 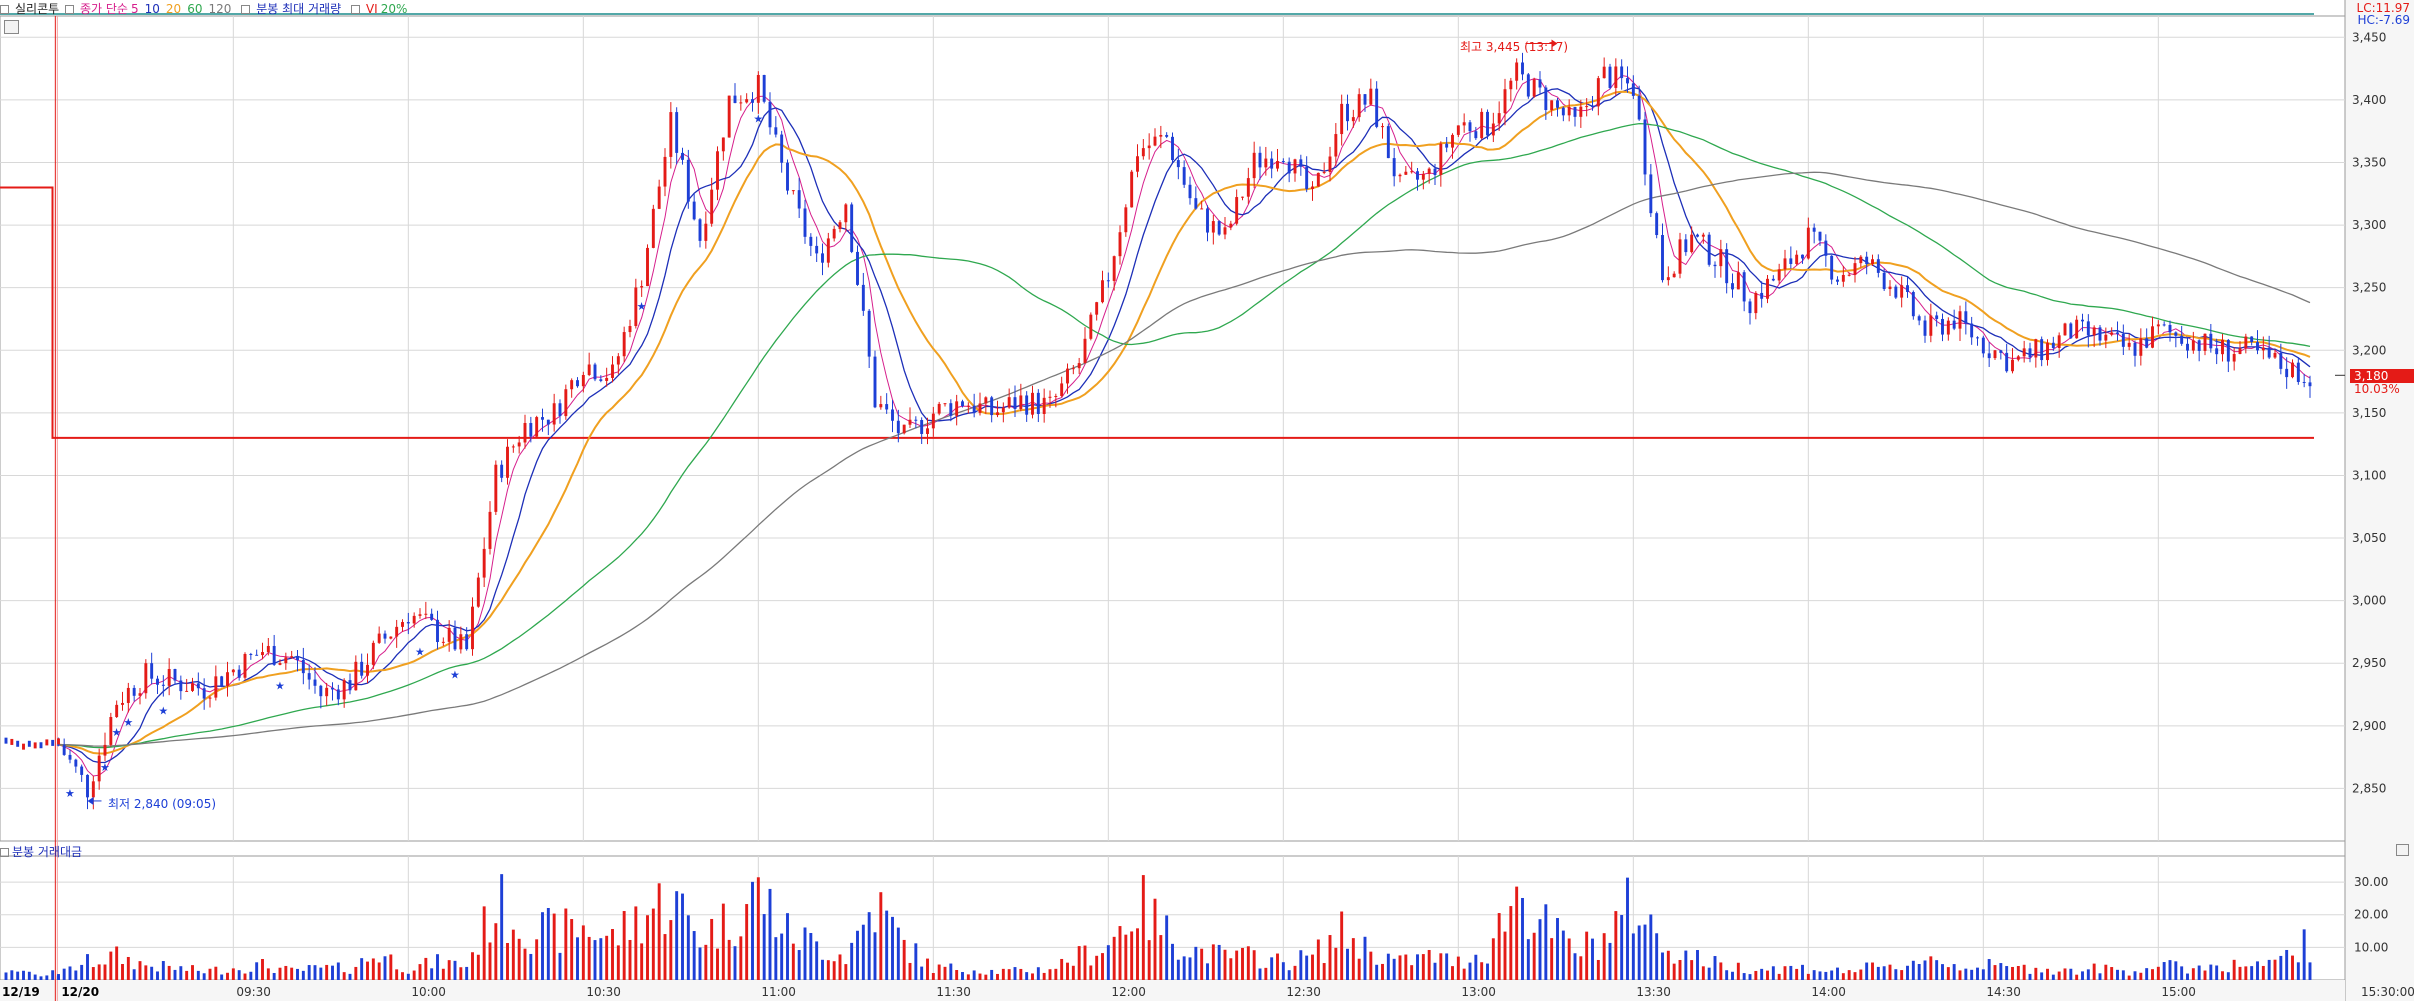 I want to click on max-volume-toggle-icon, so click(x=246, y=9).